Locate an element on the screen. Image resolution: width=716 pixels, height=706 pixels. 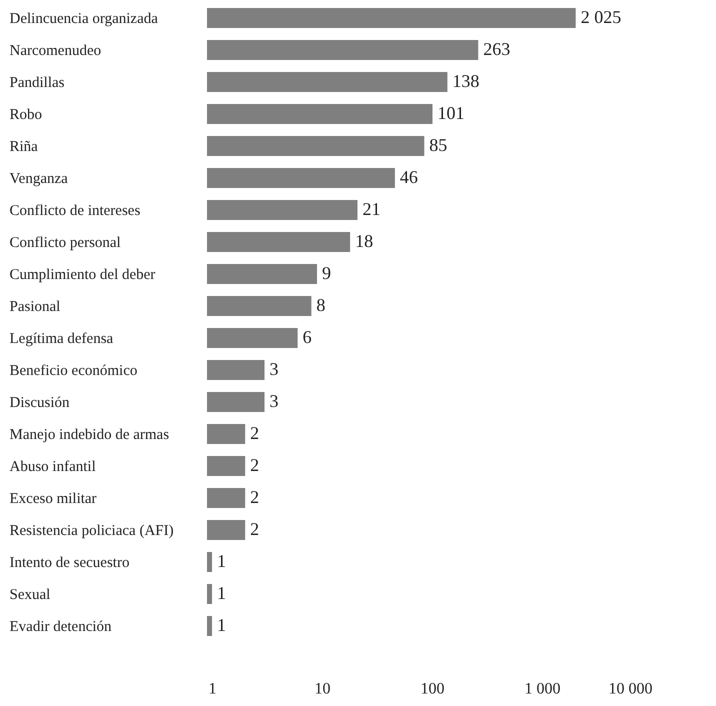
data-label: 85 is located at coordinates (438, 145).